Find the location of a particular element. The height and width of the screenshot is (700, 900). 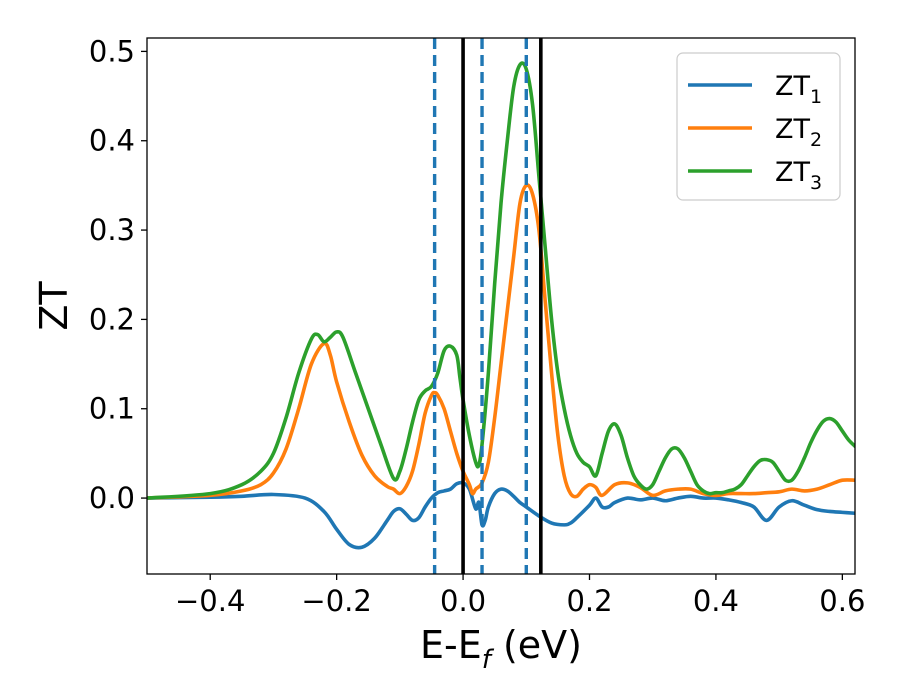

y-tick-label: 0.1 is located at coordinates (112, 409).